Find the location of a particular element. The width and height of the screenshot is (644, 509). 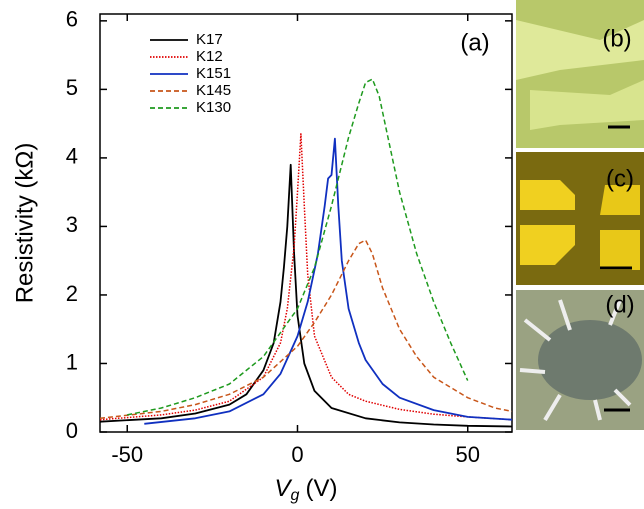

x-tick-label: 0 is located at coordinates (297, 454).